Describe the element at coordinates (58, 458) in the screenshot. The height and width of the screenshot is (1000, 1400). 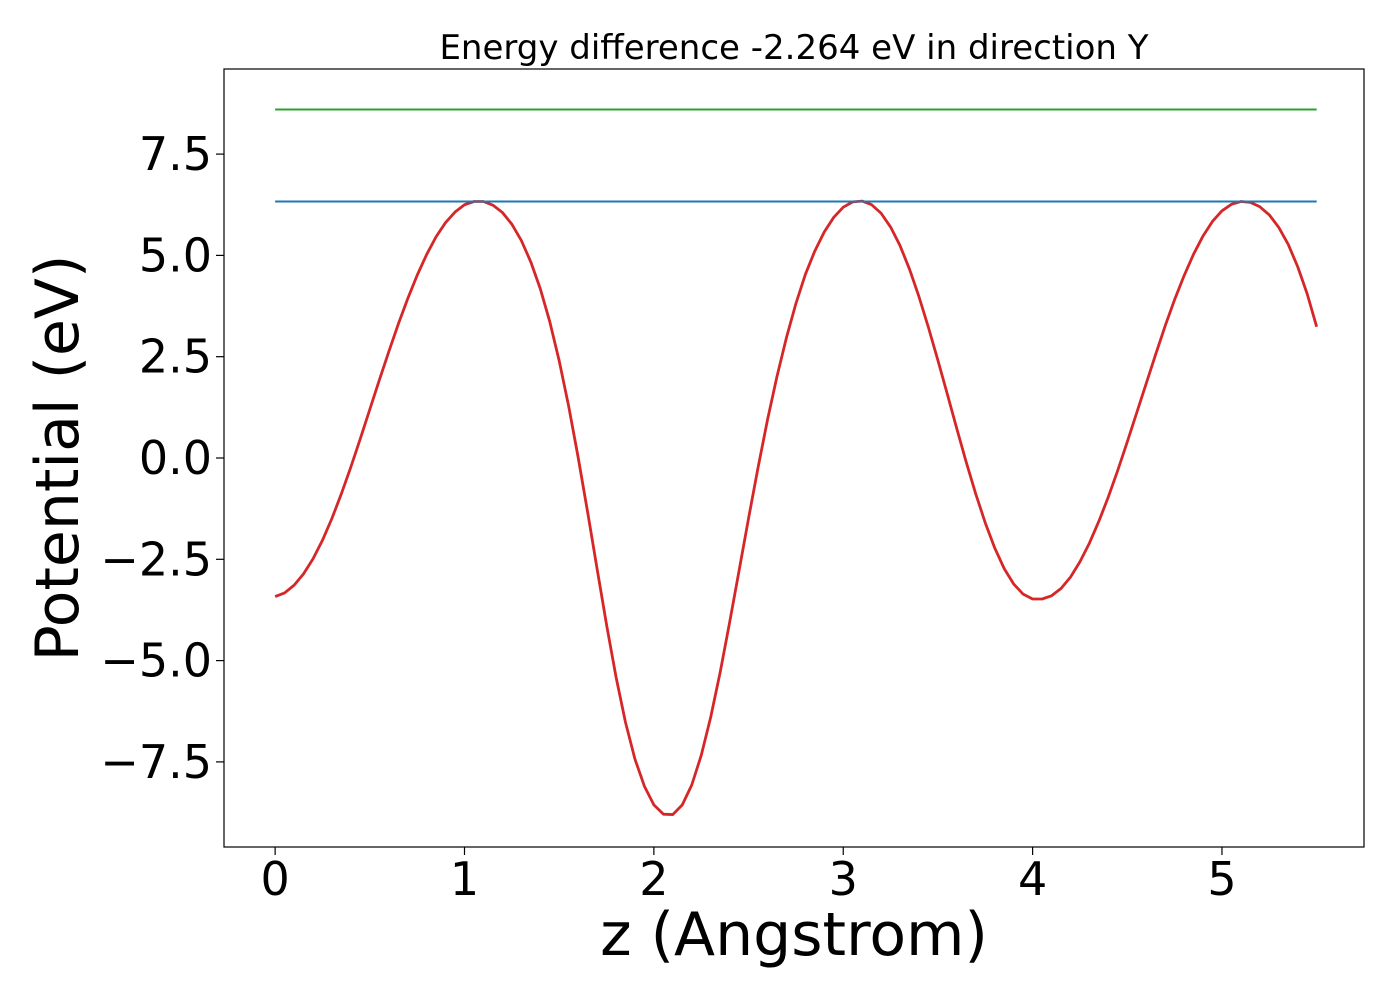
I see `y-axis-label: Potential (eV)` at that location.